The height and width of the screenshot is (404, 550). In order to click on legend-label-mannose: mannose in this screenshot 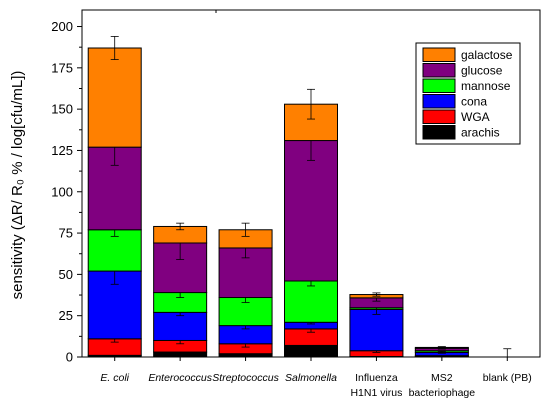, I will do `click(486, 86)`.